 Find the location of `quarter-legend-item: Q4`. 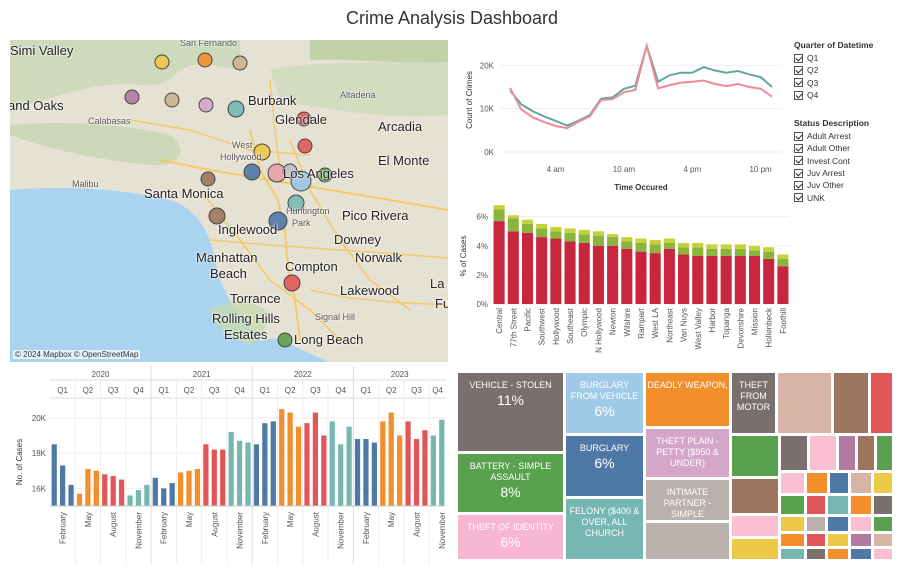

quarter-legend-item: Q4 is located at coordinates (833, 95).